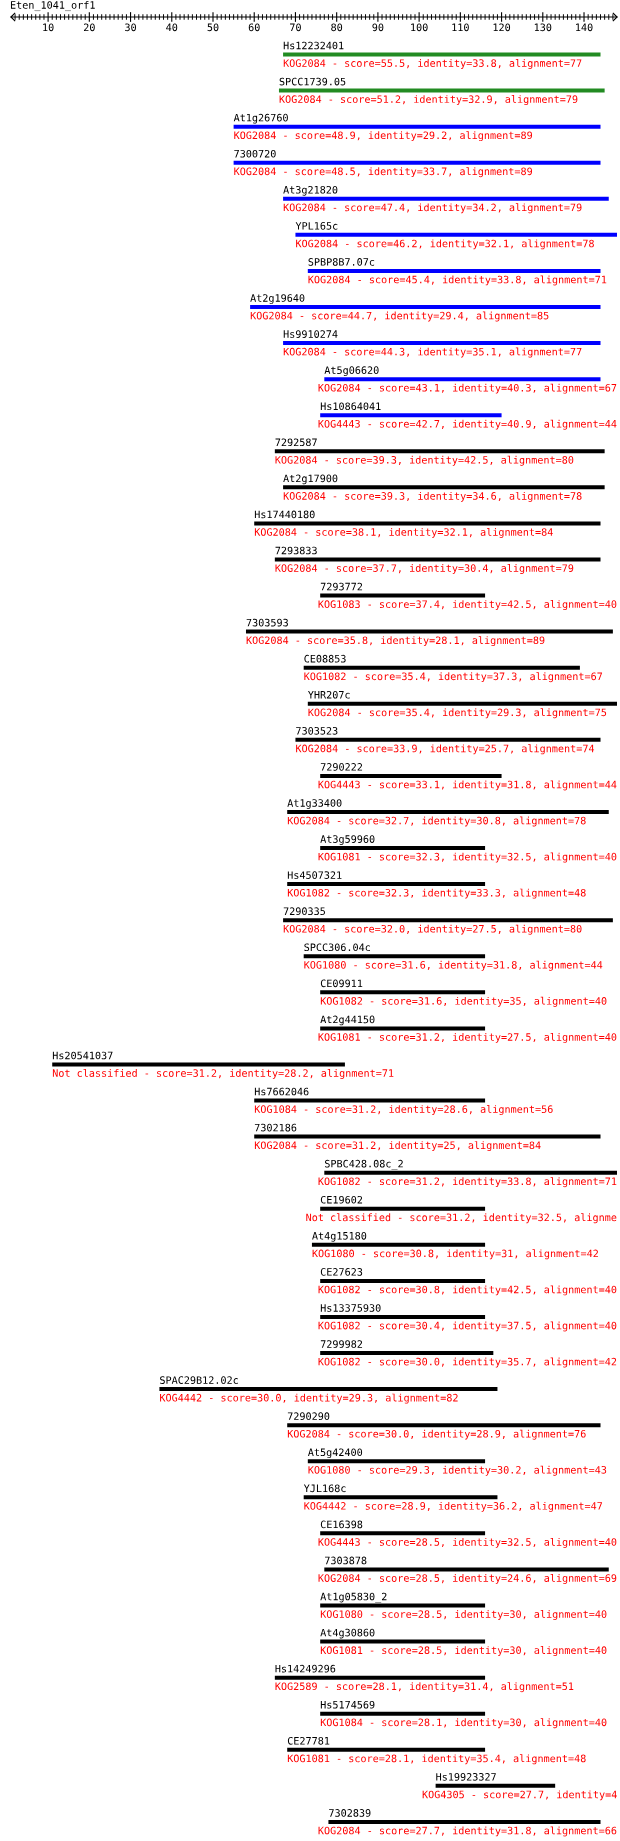 The width and height of the screenshot is (620, 1841). Describe the element at coordinates (424, 569) in the screenshot. I see `annotation: KOG2084 - score=37.7, identity=30.4, alignment=79` at that location.